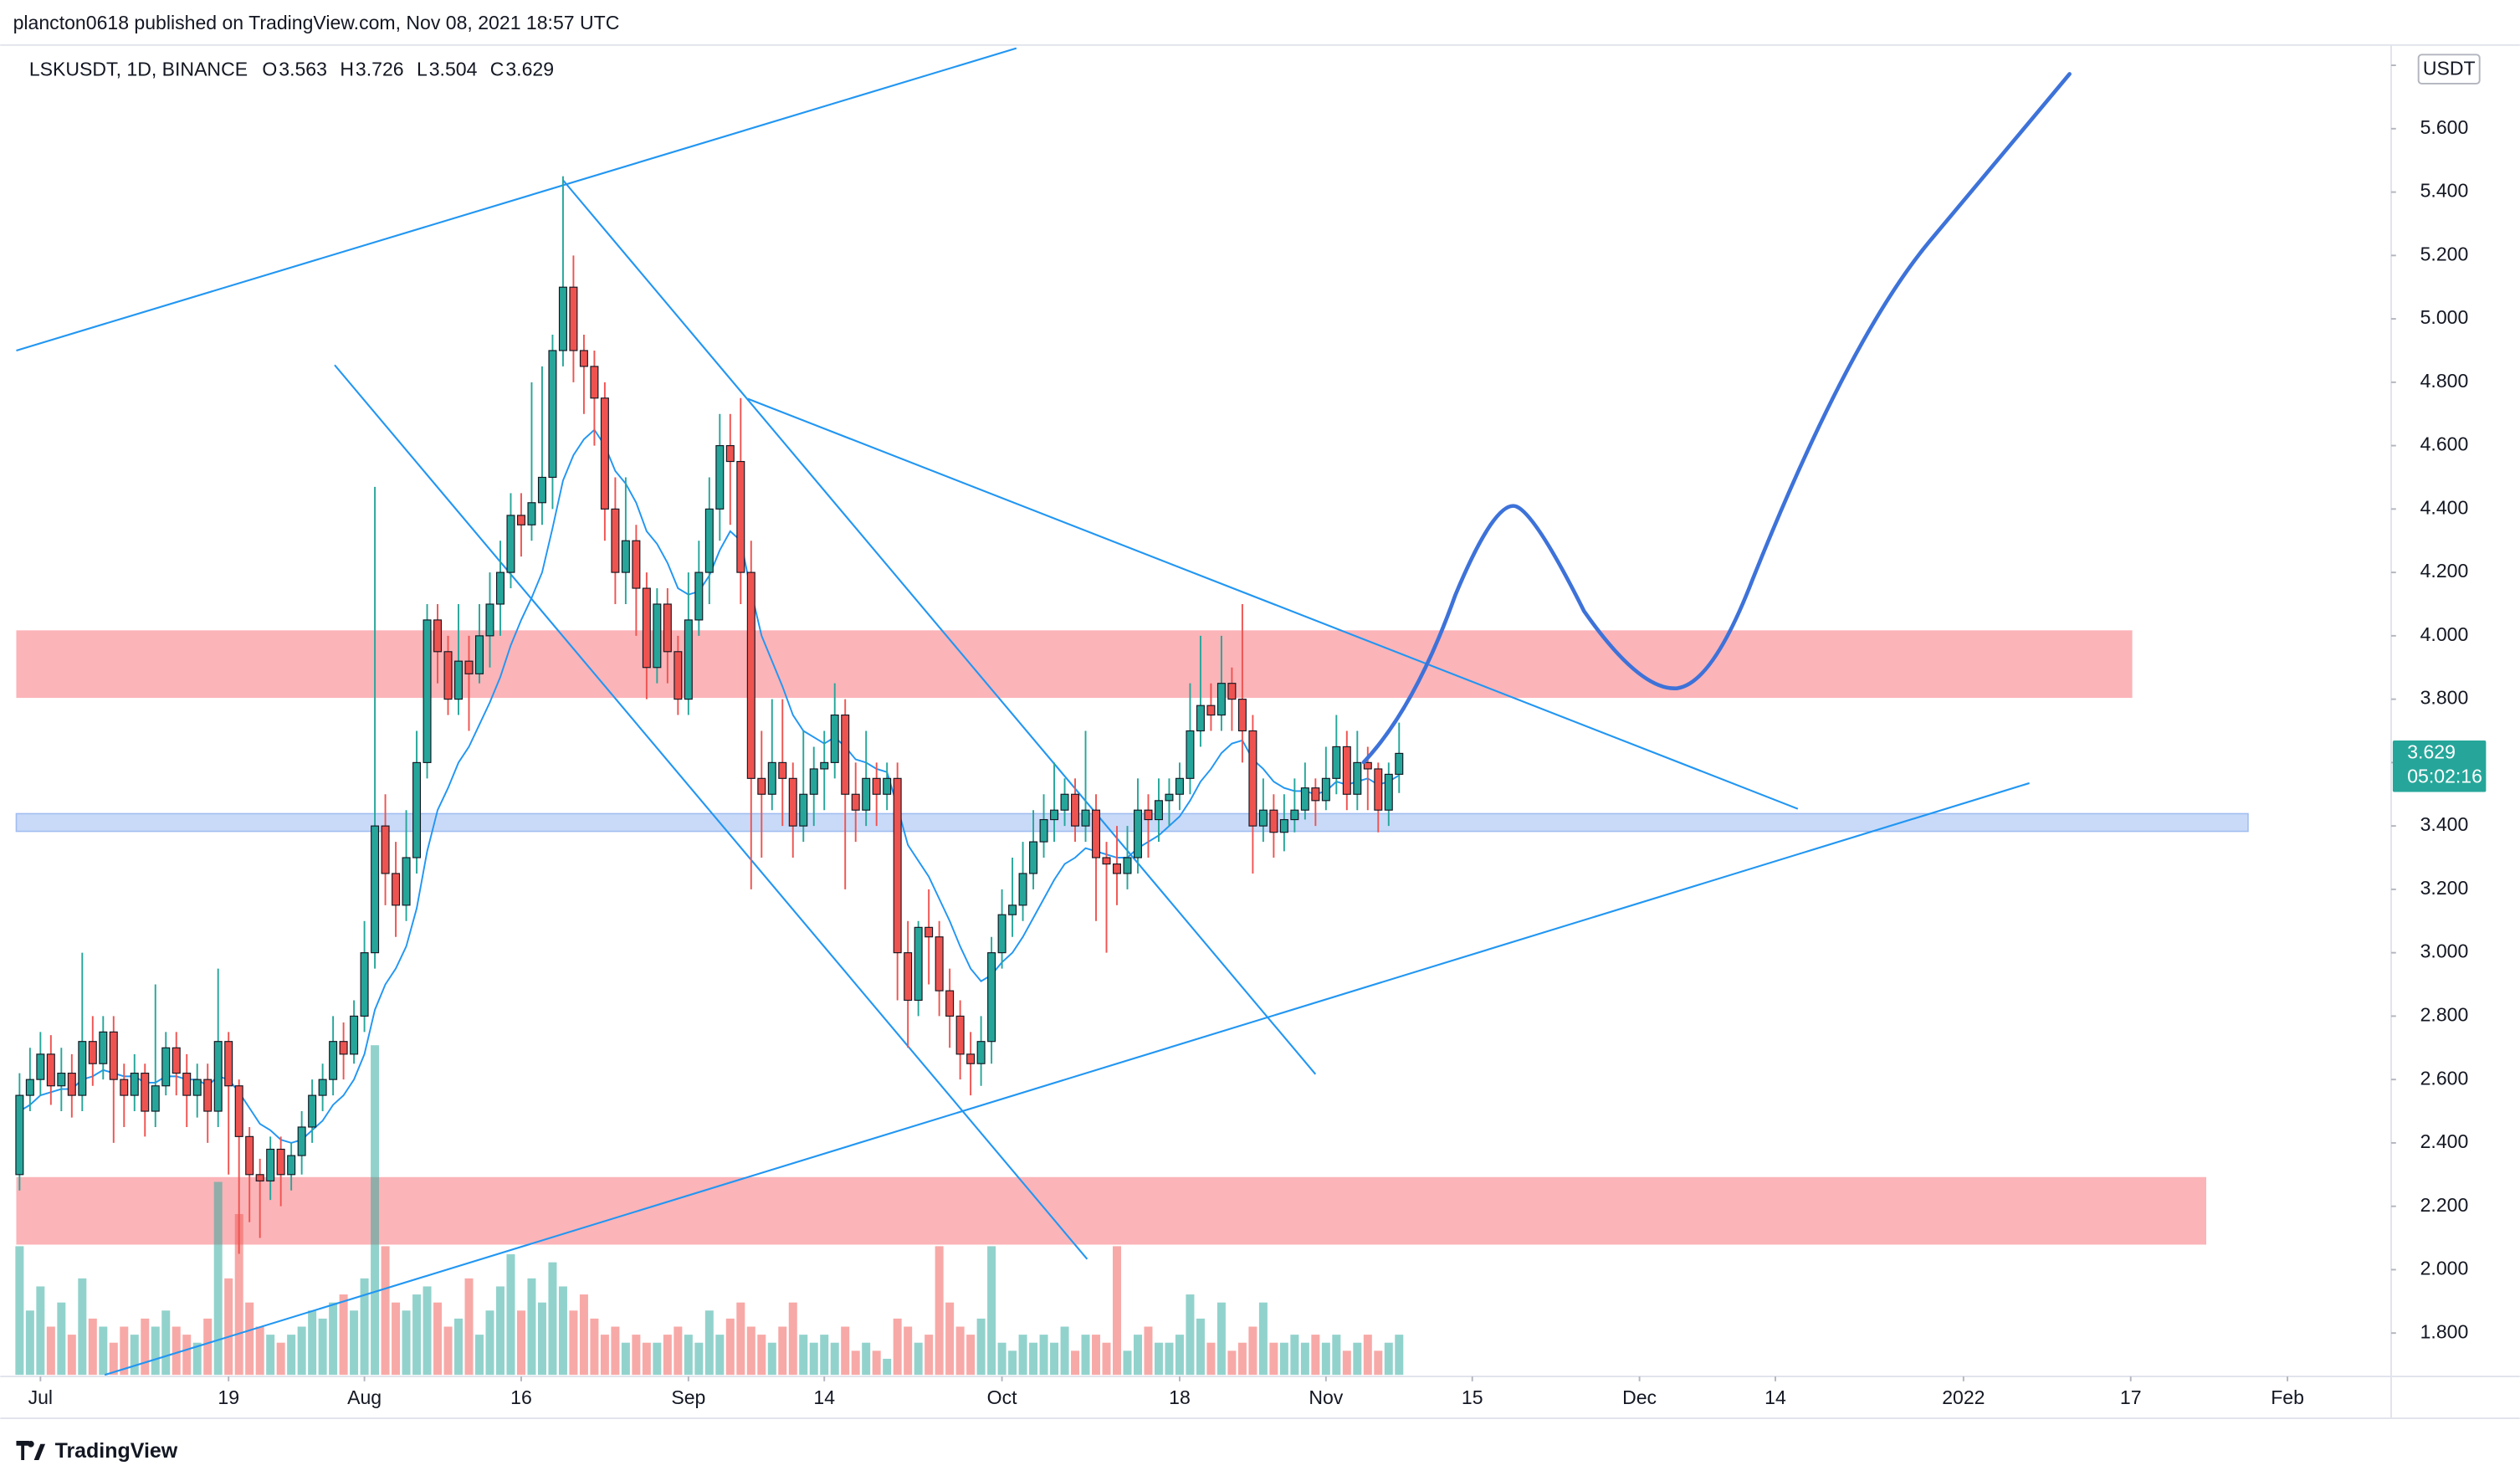 The height and width of the screenshot is (1481, 2520). I want to click on currency-label: USDT, so click(2449, 68).